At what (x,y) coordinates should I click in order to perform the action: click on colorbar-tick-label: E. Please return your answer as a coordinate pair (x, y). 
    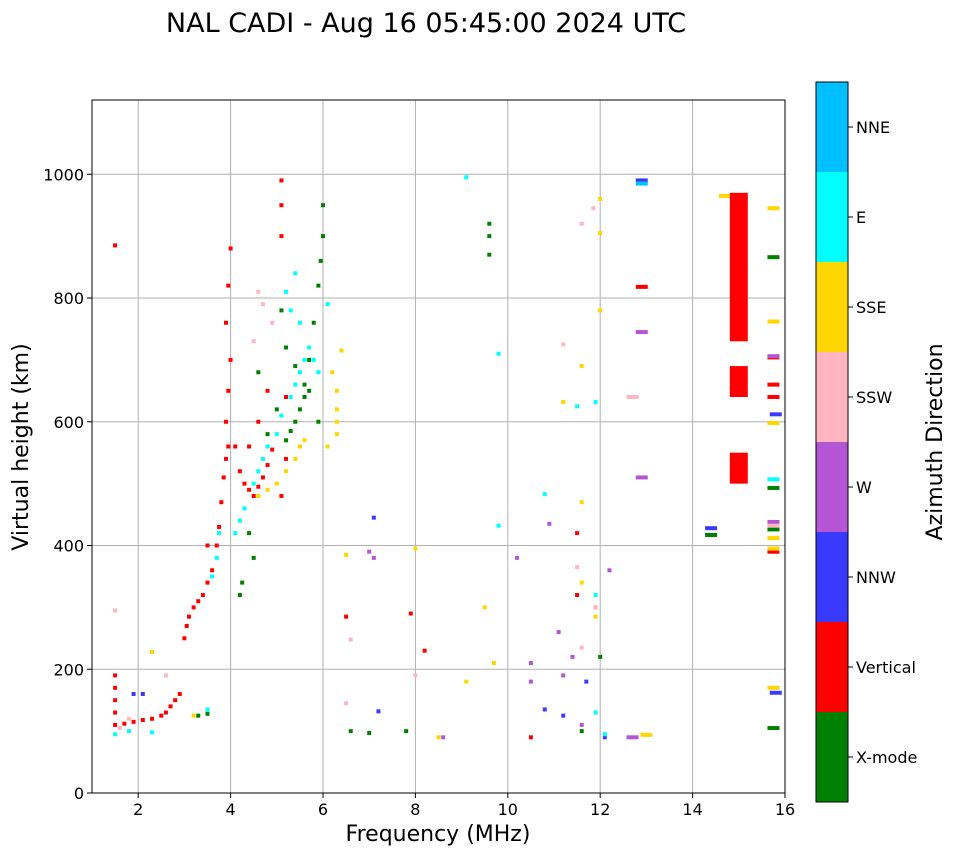
    Looking at the image, I should click on (861, 217).